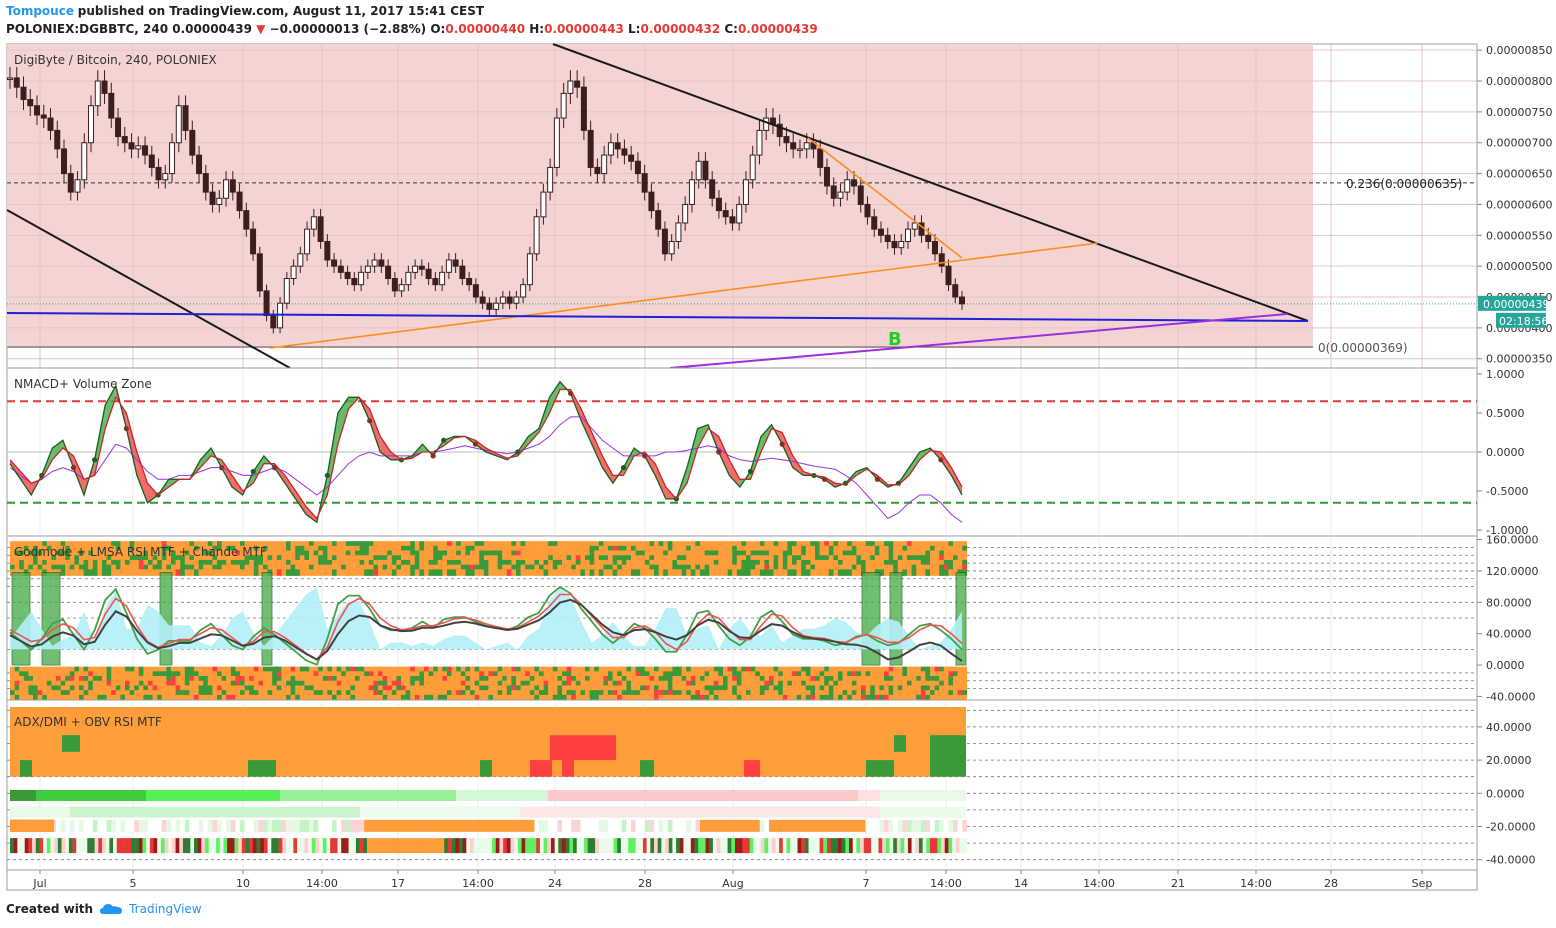 This screenshot has height=928, width=1556. Describe the element at coordinates (885, 198) in the screenshot. I see `orange-resistance-line` at that location.